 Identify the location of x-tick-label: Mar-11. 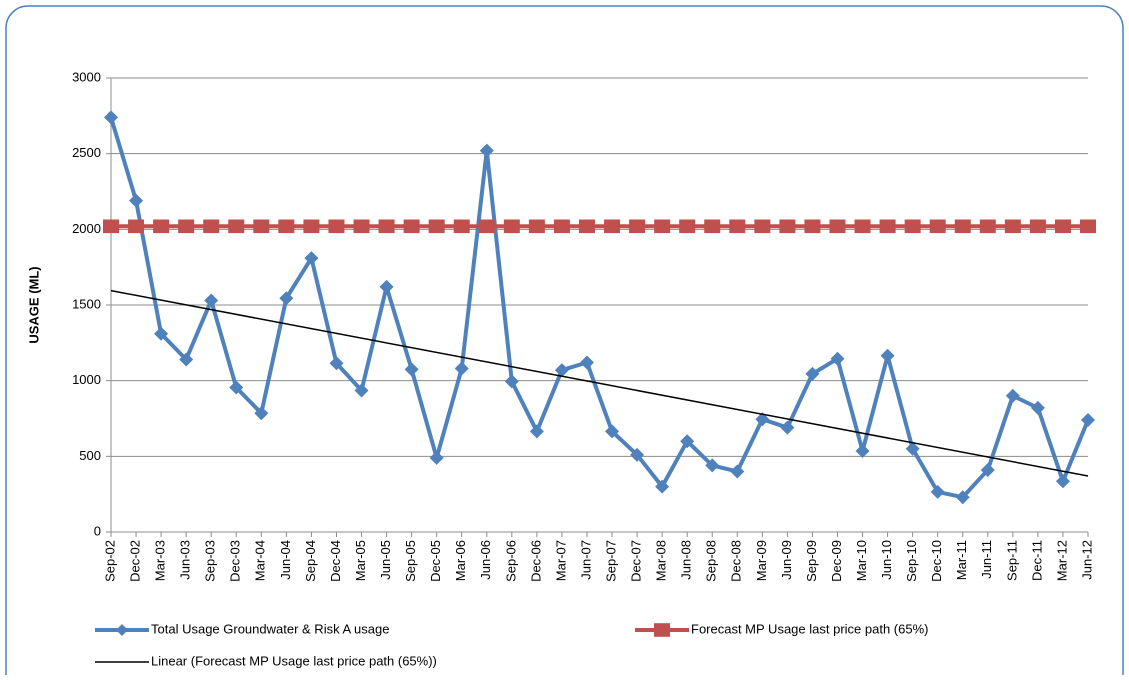
(961, 560).